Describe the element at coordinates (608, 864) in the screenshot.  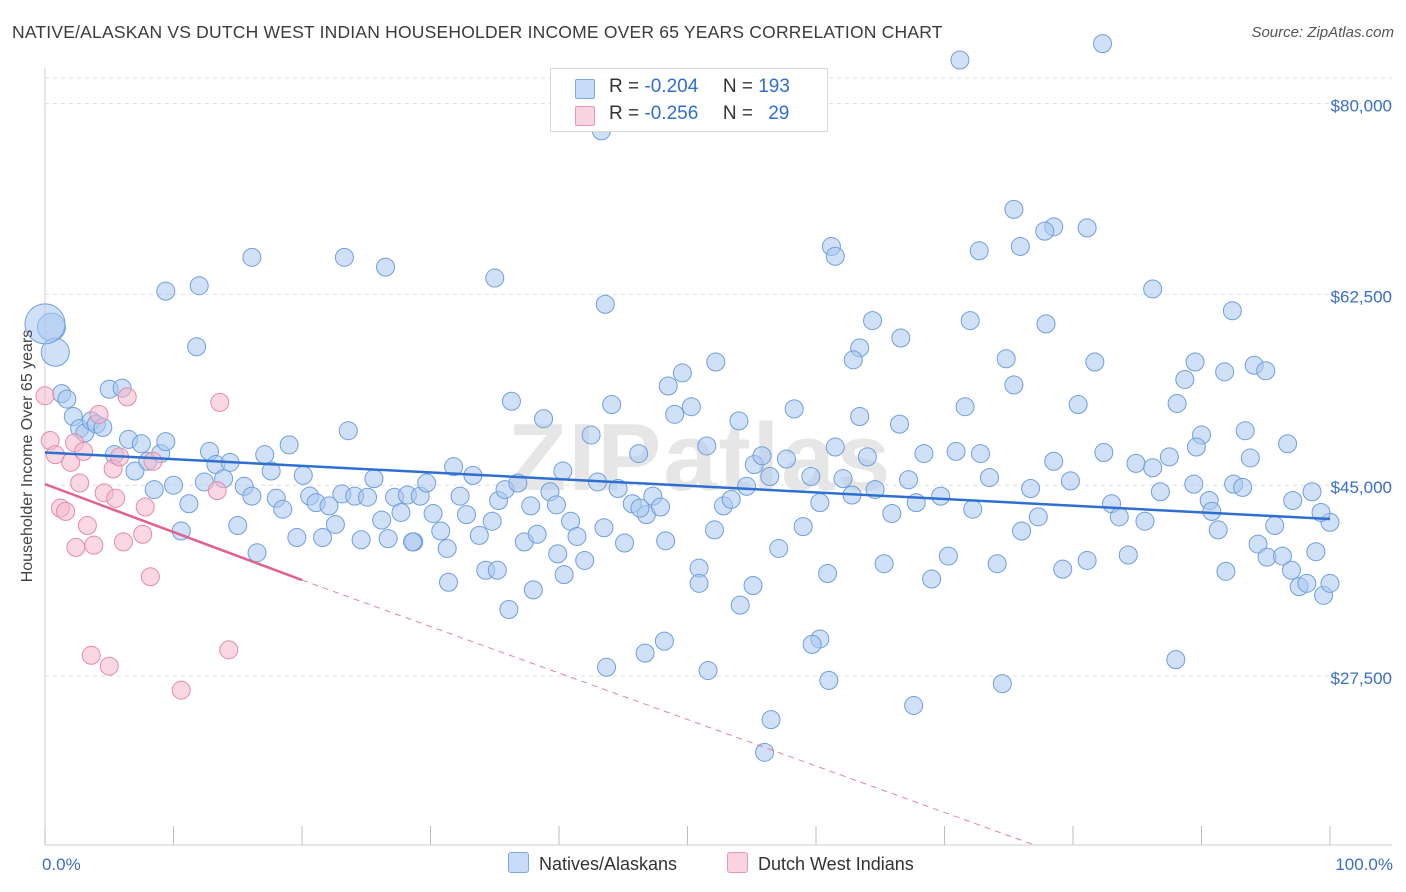
I see `bottom-legend-label-natives: Natives/Alaskans` at that location.